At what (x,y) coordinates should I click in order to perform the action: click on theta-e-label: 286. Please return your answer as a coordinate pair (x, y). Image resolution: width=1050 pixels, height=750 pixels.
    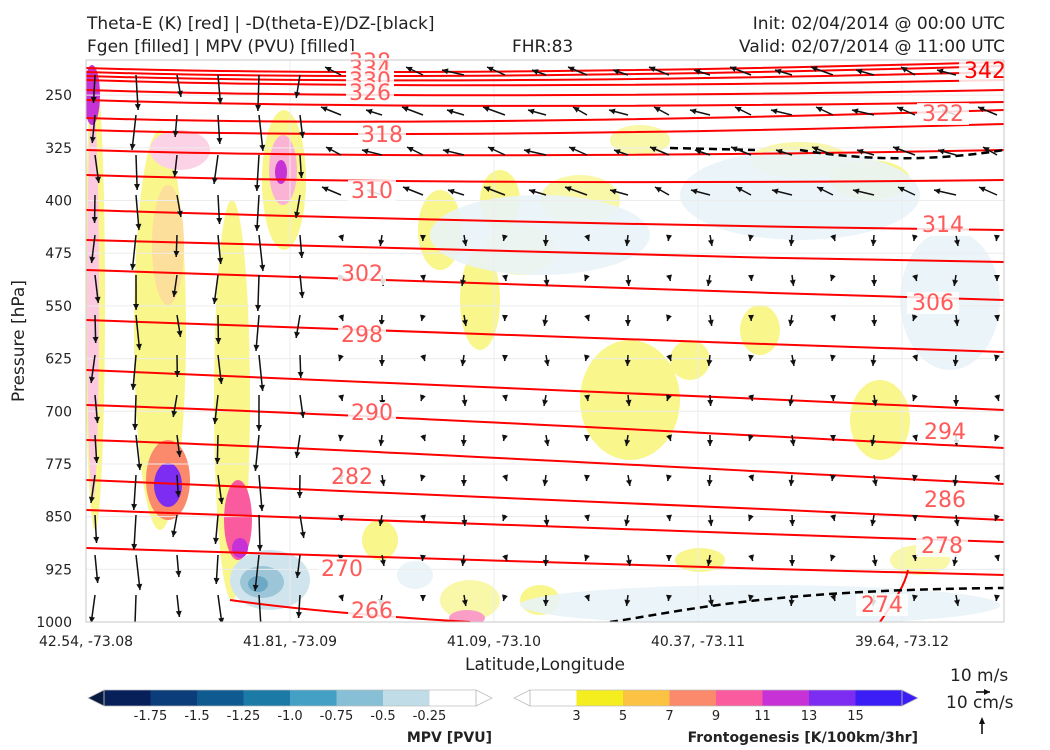
    Looking at the image, I should click on (945, 500).